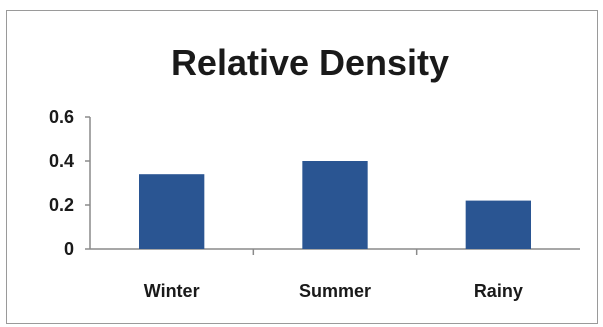  Describe the element at coordinates (172, 291) in the screenshot. I see `category-label: Winter` at that location.